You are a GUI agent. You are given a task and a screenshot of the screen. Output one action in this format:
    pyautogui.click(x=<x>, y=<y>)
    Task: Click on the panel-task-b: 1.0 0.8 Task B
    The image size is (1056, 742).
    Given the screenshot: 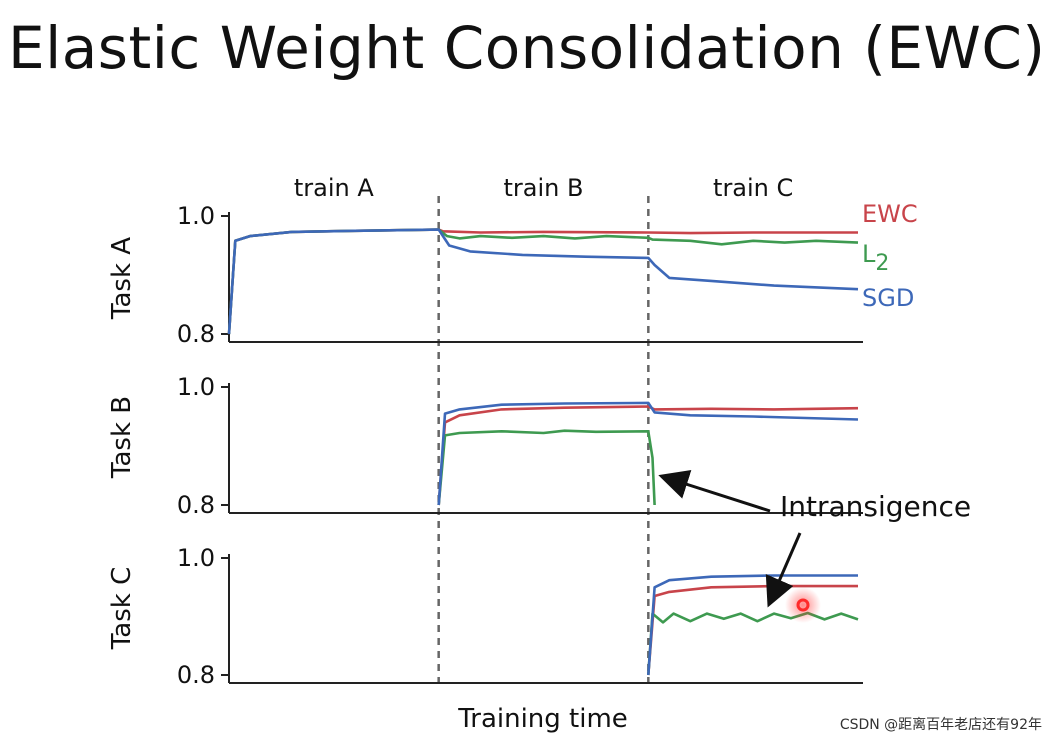 What is the action you would take?
    pyautogui.click(x=485, y=446)
    